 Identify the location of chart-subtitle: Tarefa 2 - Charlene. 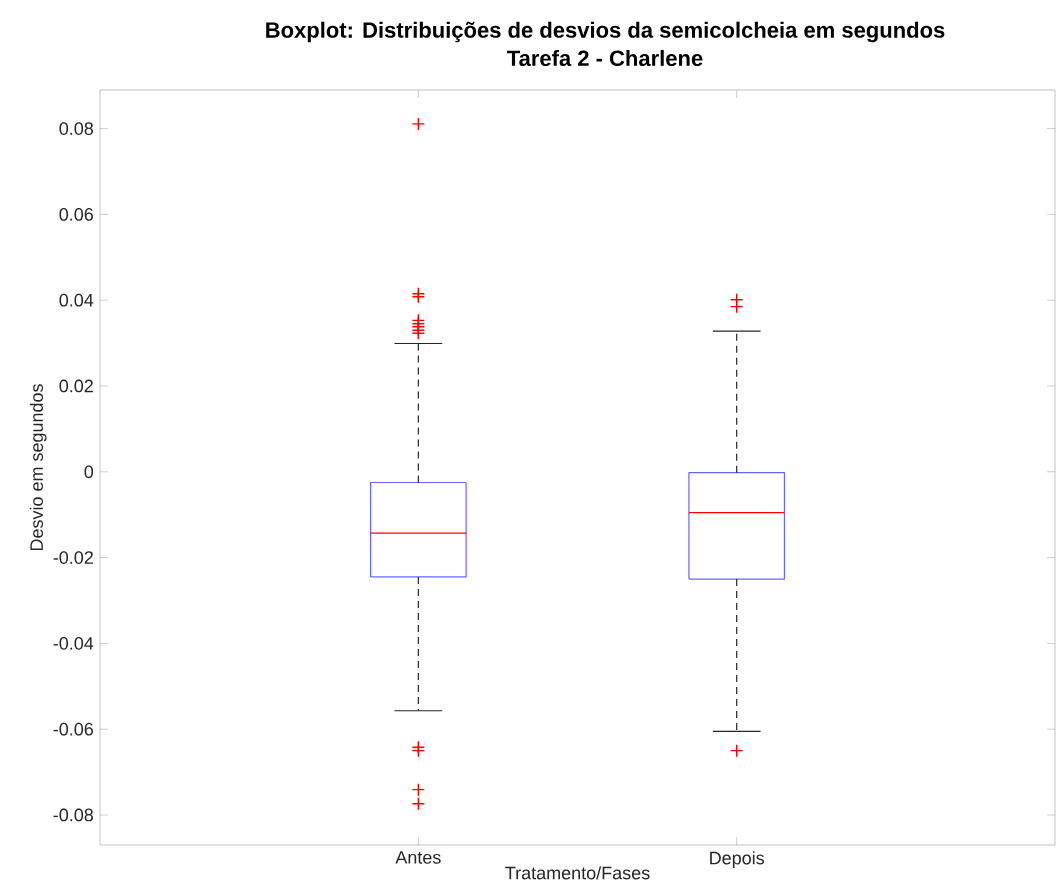
(605, 58).